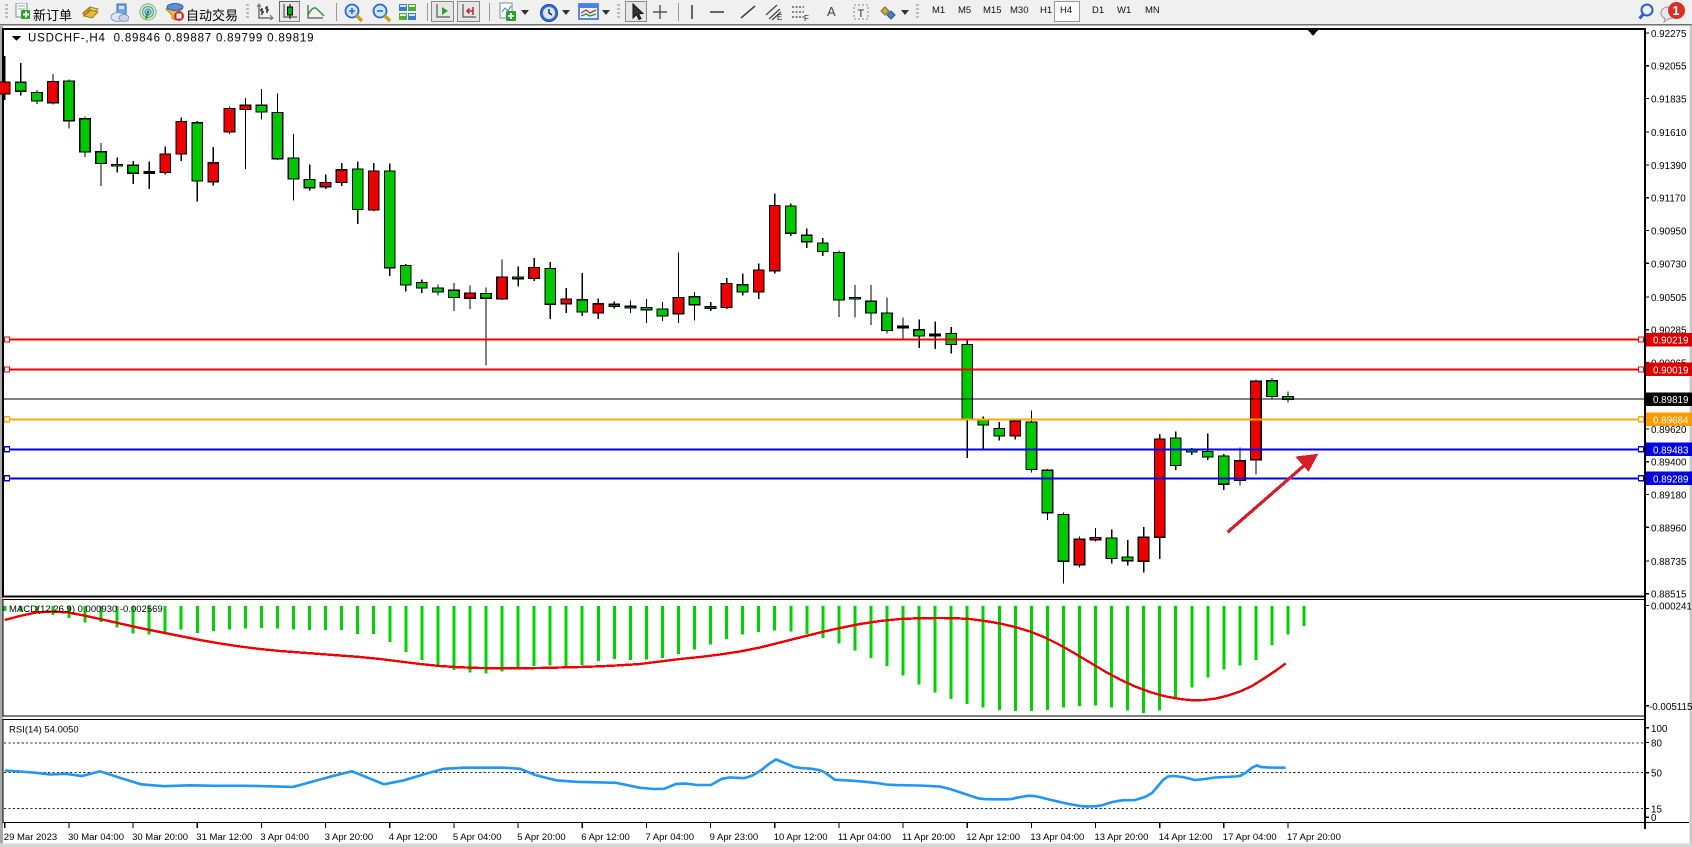 The image size is (1692, 847). I want to click on svg-text: F, so click(806, 18).